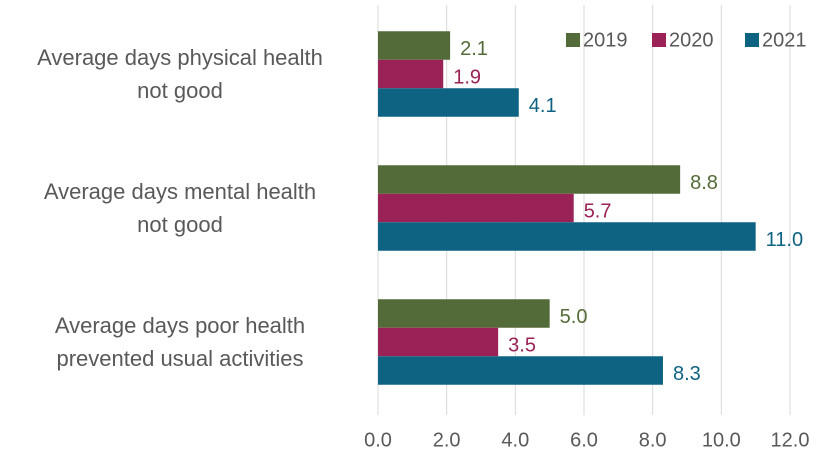 This screenshot has height=457, width=823. Describe the element at coordinates (790, 440) in the screenshot. I see `x-tick-label: 12.0` at that location.